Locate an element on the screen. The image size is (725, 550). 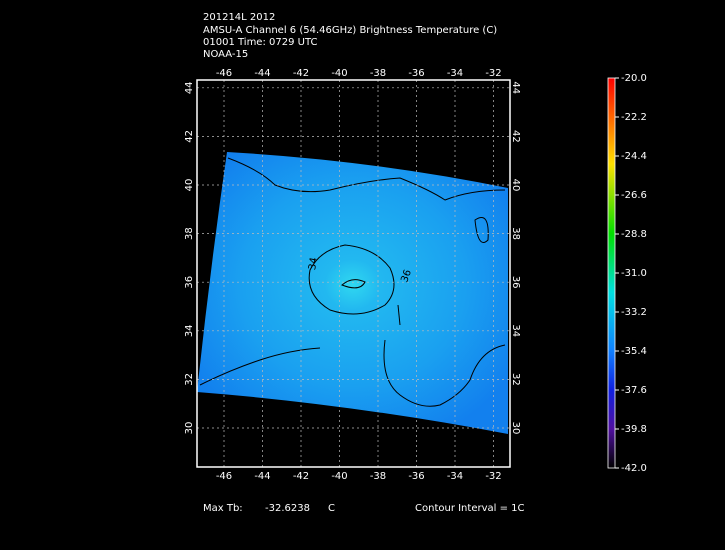
colorbar-label: -28.8 is located at coordinates (634, 234).